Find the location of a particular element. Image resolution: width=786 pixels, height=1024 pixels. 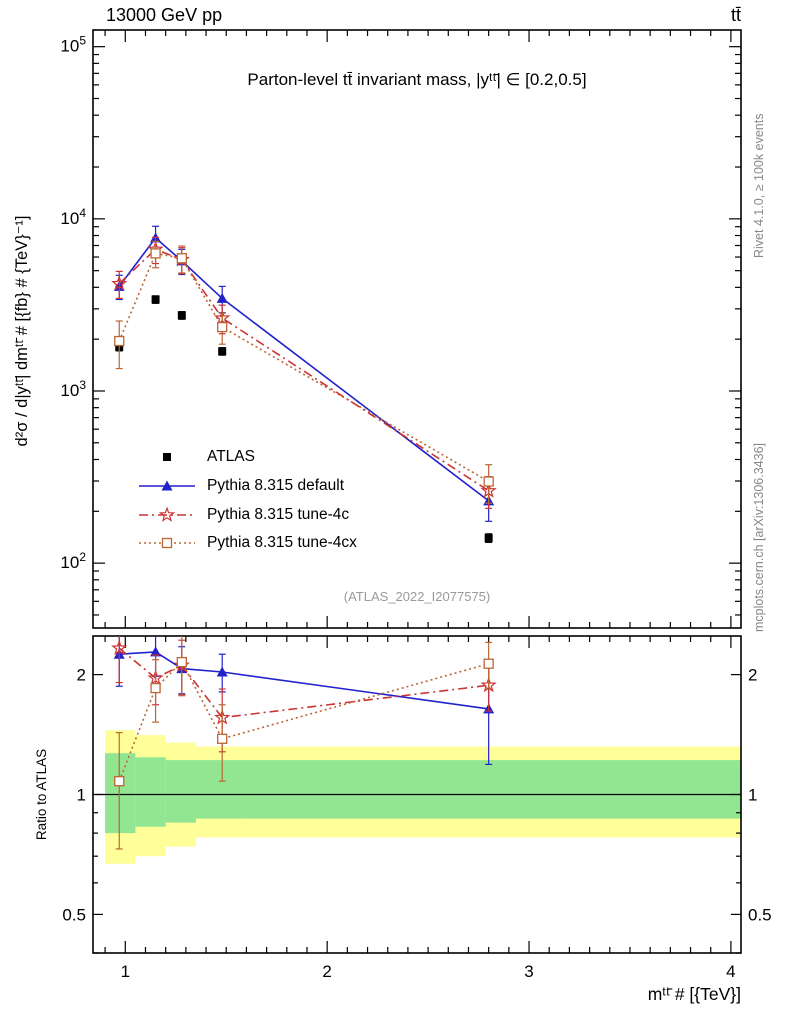

legend-item-pythia-default: Pythia 8.315 default is located at coordinates (246, 486).